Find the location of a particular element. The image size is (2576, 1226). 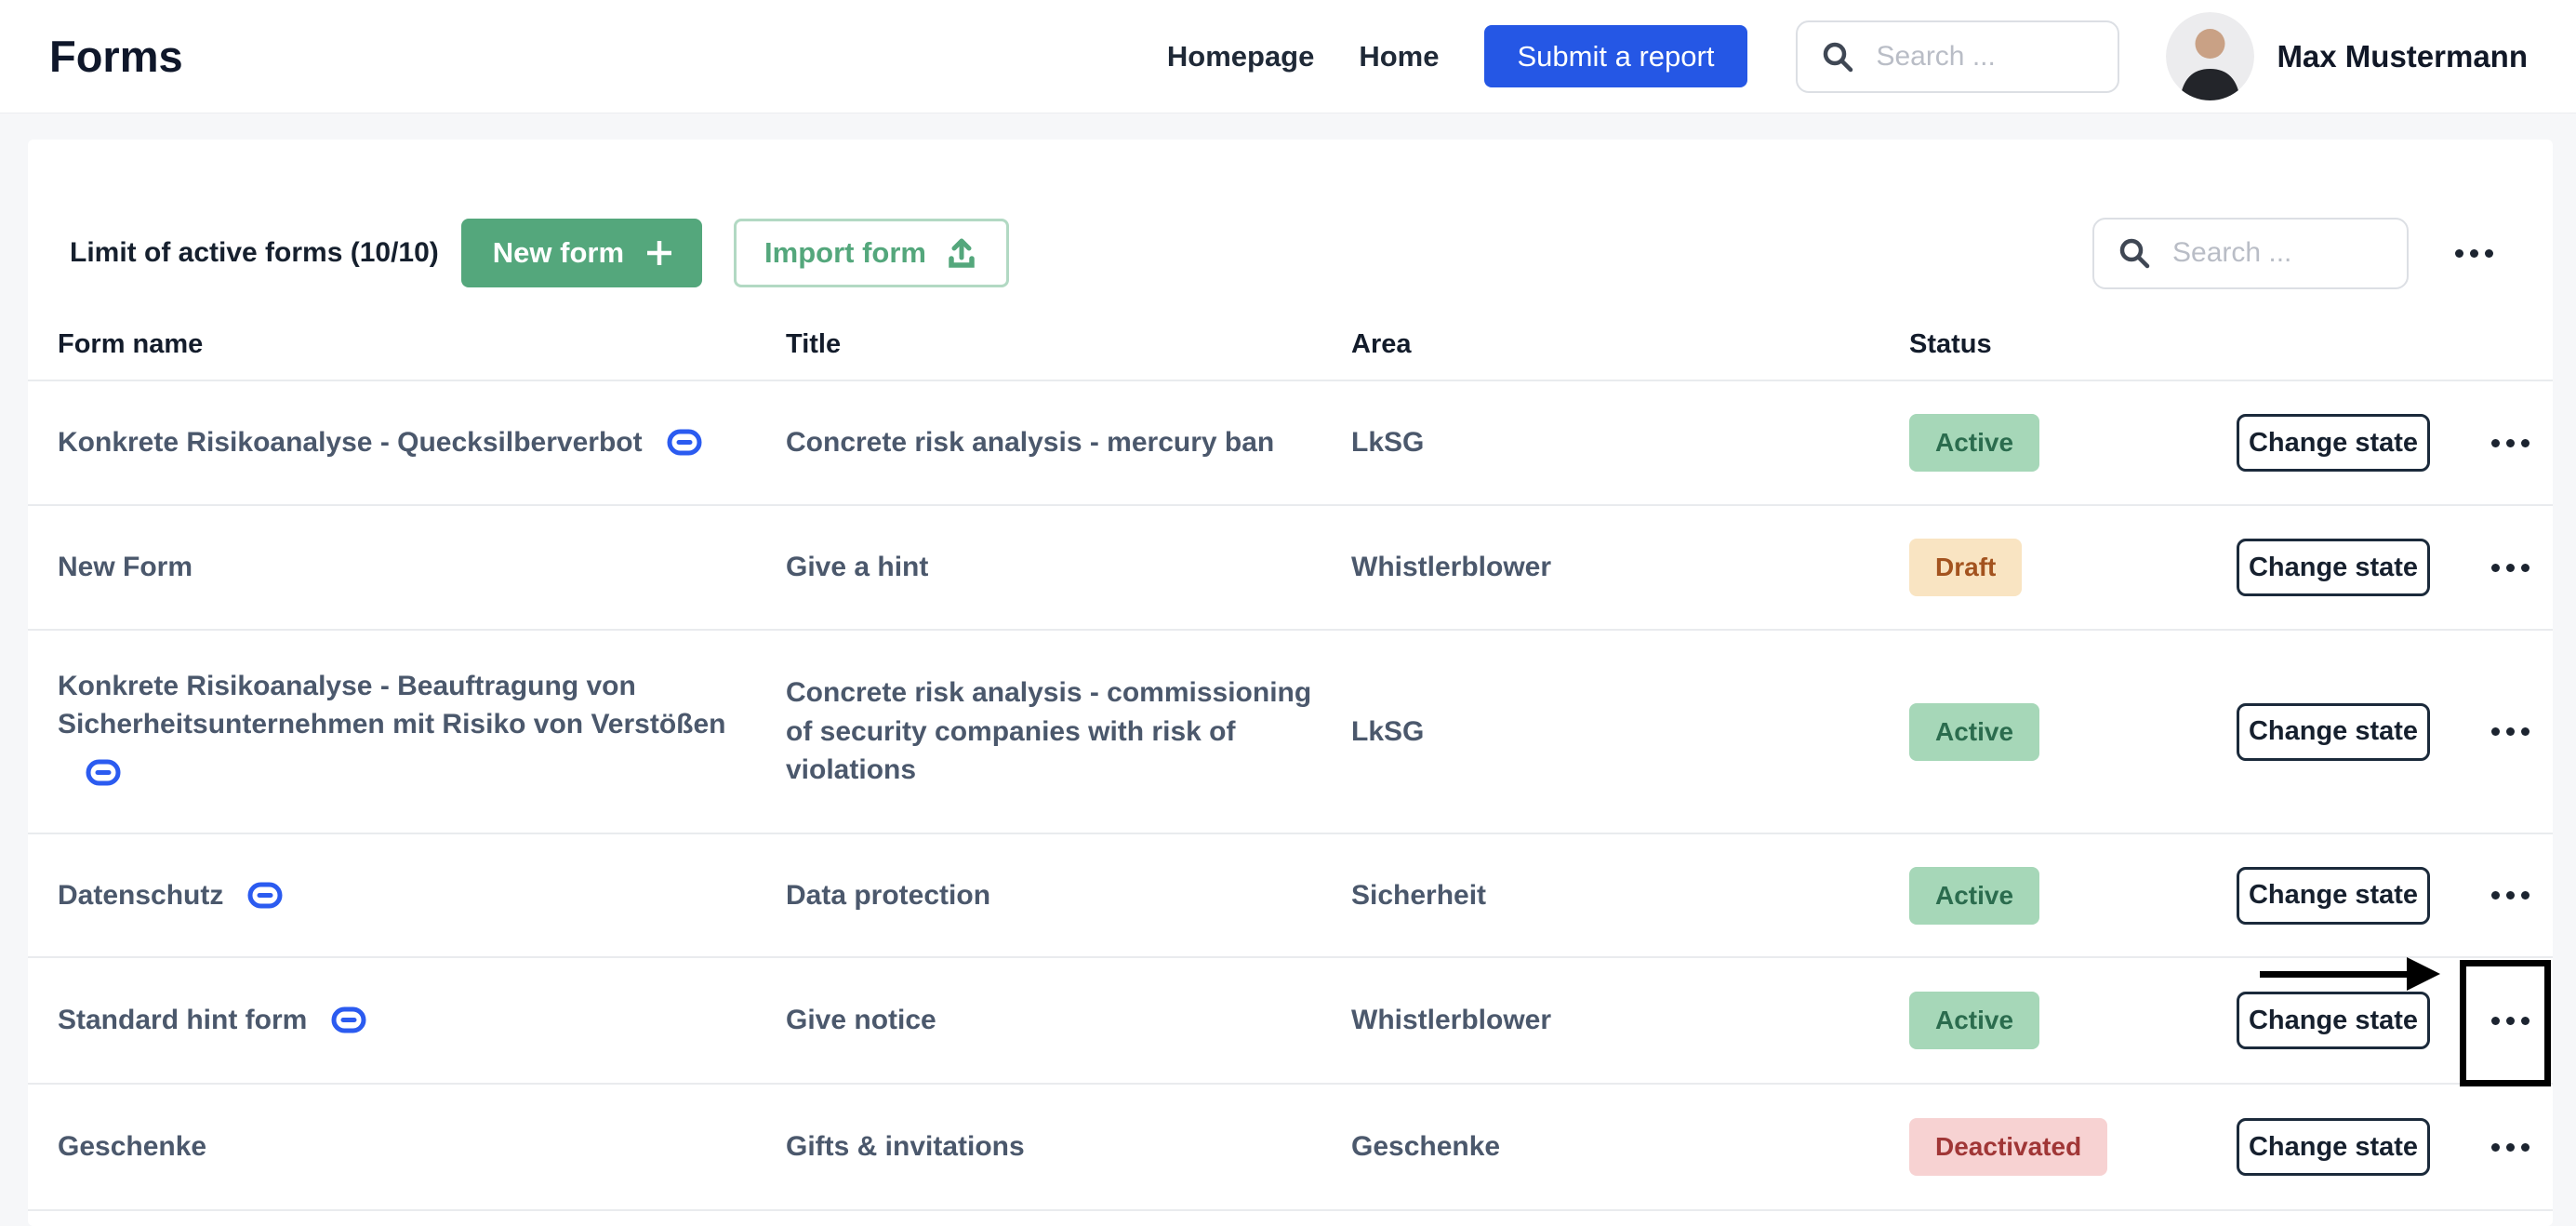

form-area: Sicherheit is located at coordinates (1419, 895).